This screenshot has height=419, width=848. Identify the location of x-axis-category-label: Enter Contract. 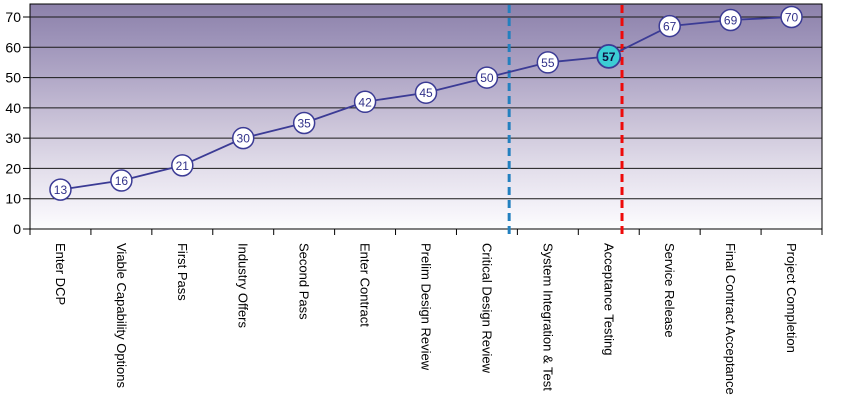
(365, 285).